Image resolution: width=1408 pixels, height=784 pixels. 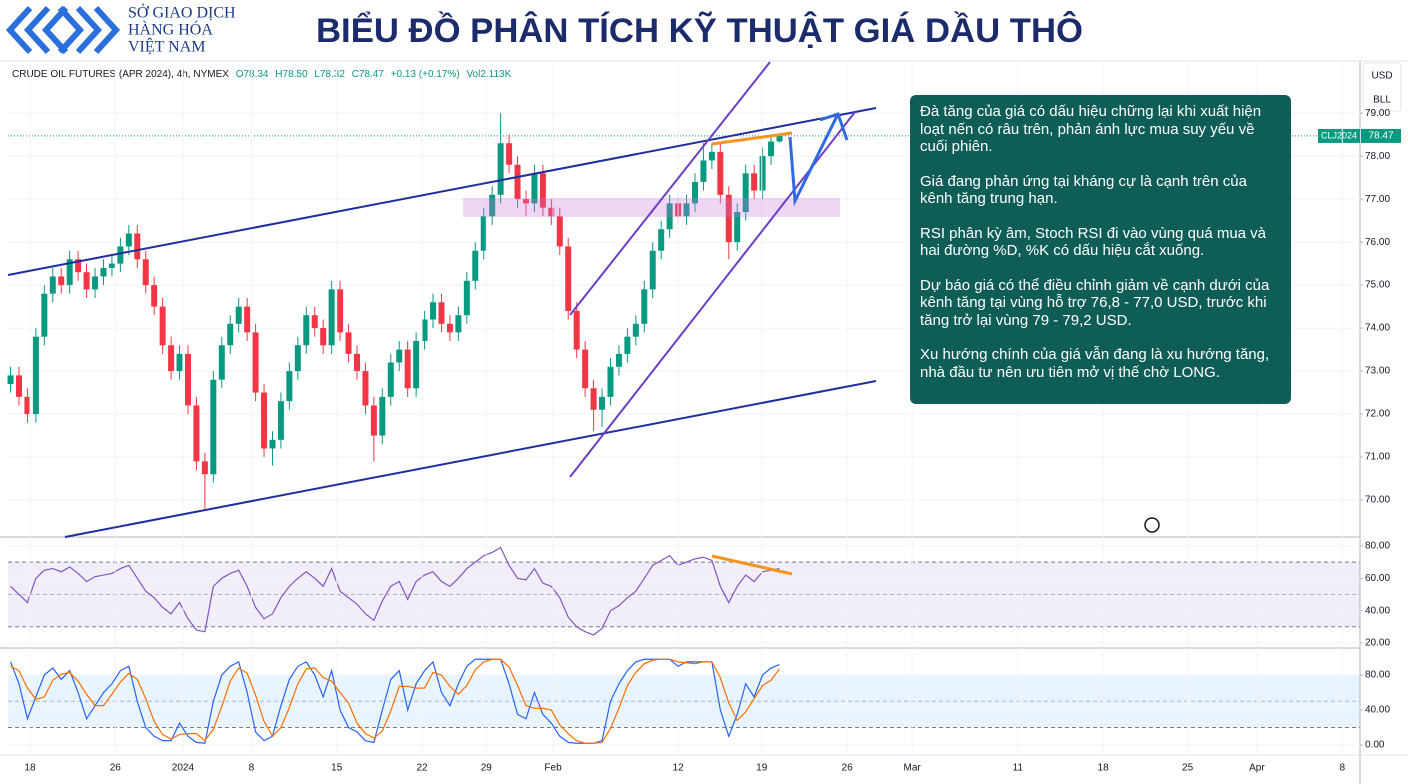 I want to click on readout-value: O78.34, so click(x=252, y=74).